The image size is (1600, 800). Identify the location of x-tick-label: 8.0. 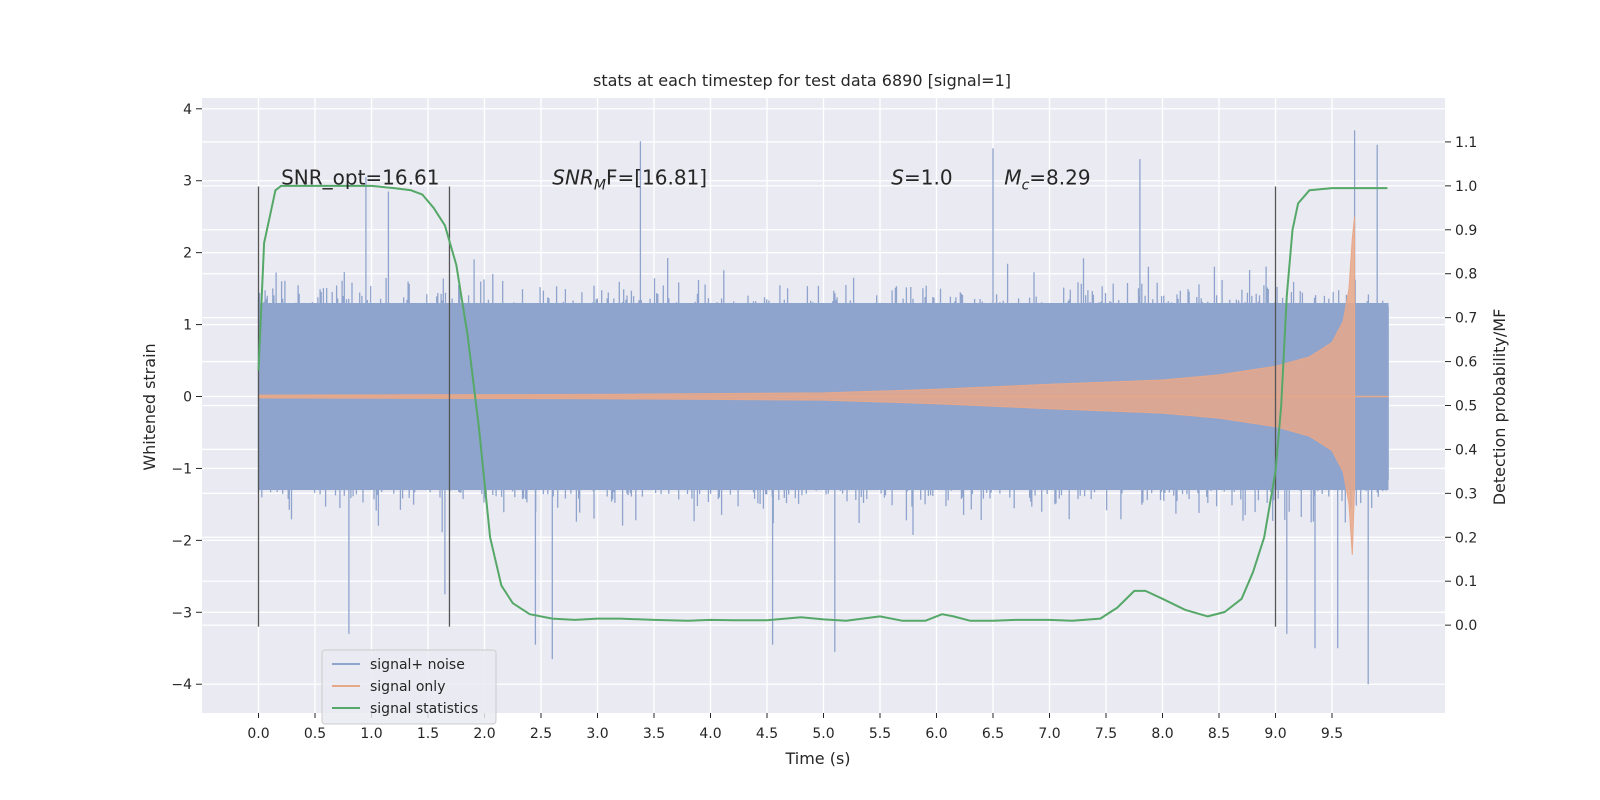
(1162, 734).